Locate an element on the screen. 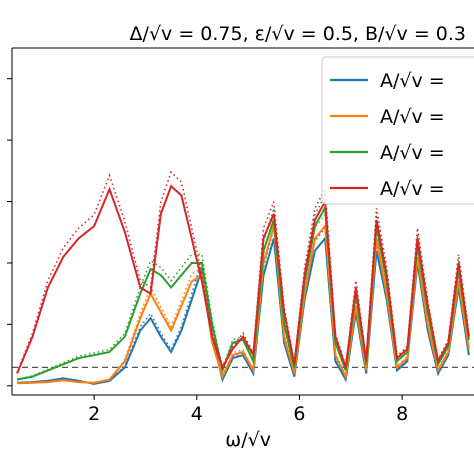 The width and height of the screenshot is (474, 474). legend-label-2: A/√v = is located at coordinates (412, 117).